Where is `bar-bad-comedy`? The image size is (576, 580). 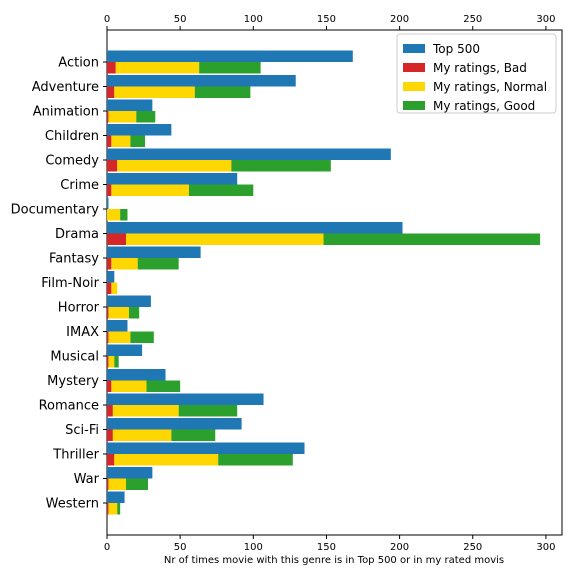
bar-bad-comedy is located at coordinates (112, 166).